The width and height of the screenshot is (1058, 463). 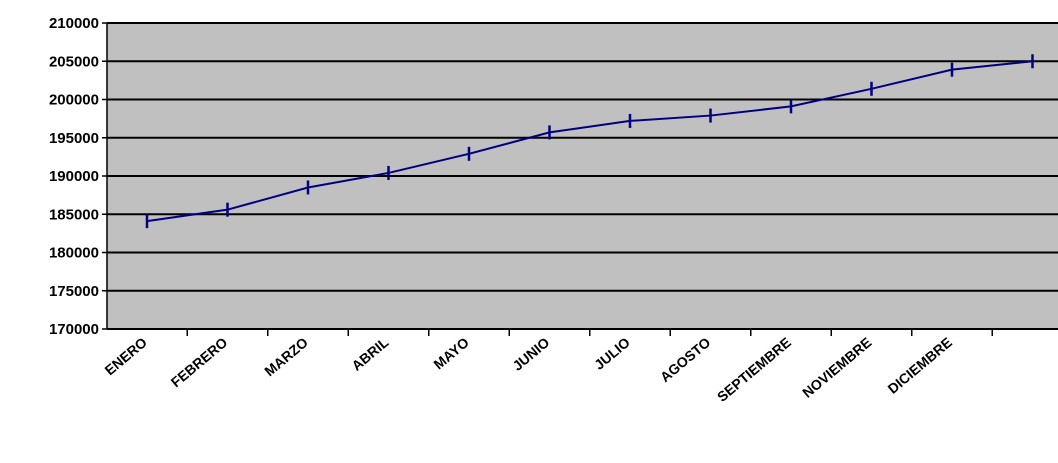 What do you see at coordinates (685, 359) in the screenshot?
I see `x-tick-label: AGOSTO` at bounding box center [685, 359].